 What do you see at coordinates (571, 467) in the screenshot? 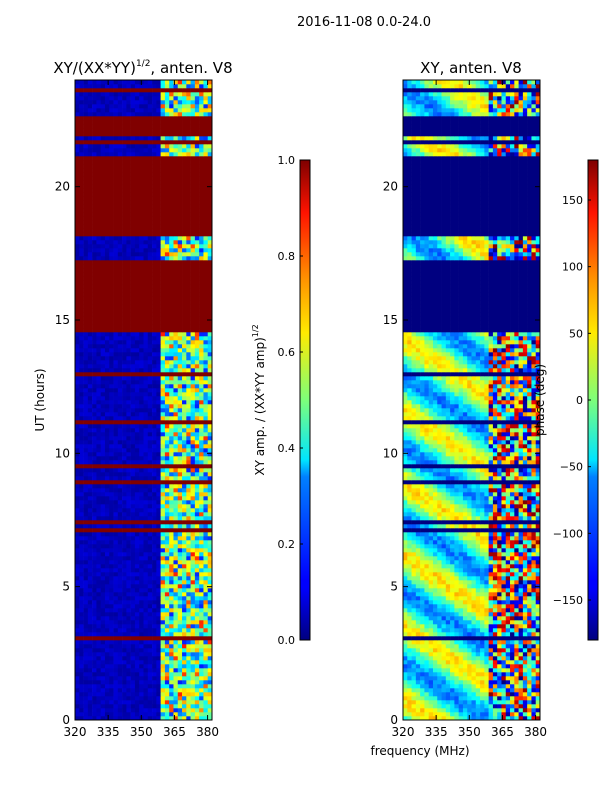
I see `colorbar-tick-label: −50` at bounding box center [571, 467].